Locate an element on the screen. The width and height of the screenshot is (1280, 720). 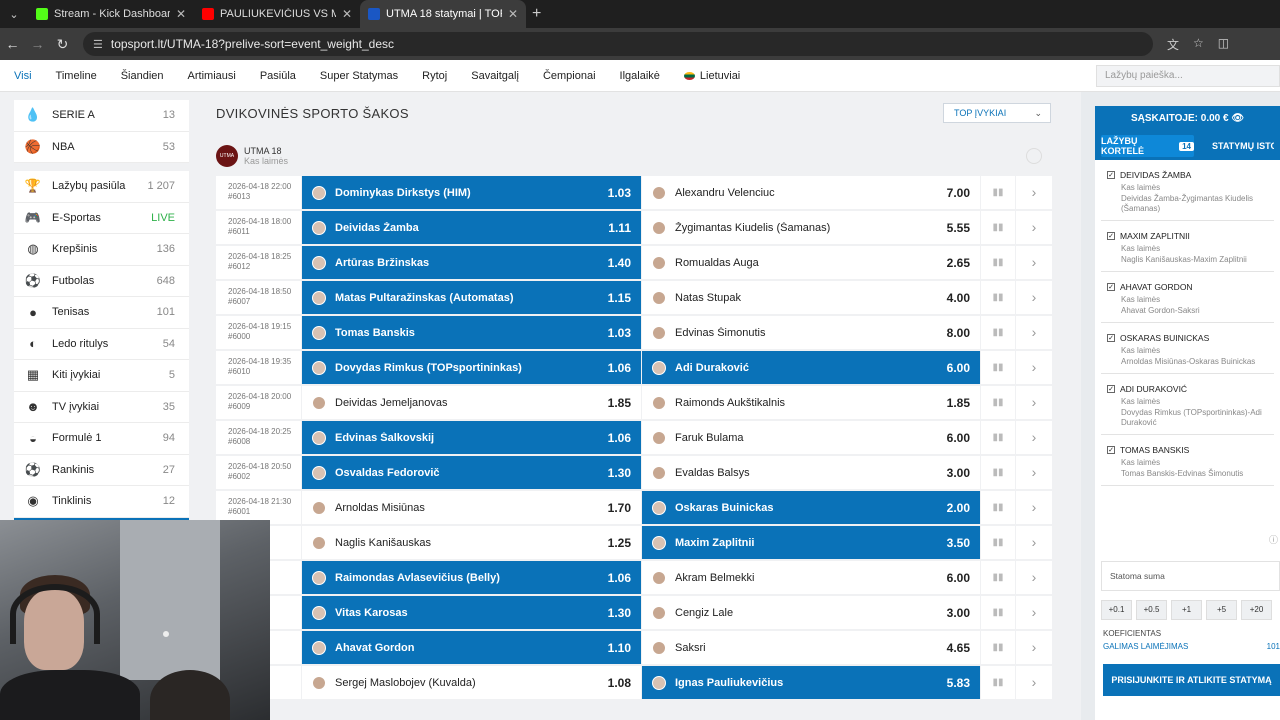
odds-button: Tomas Banskis 1.03 is located at coordinates (471, 332).